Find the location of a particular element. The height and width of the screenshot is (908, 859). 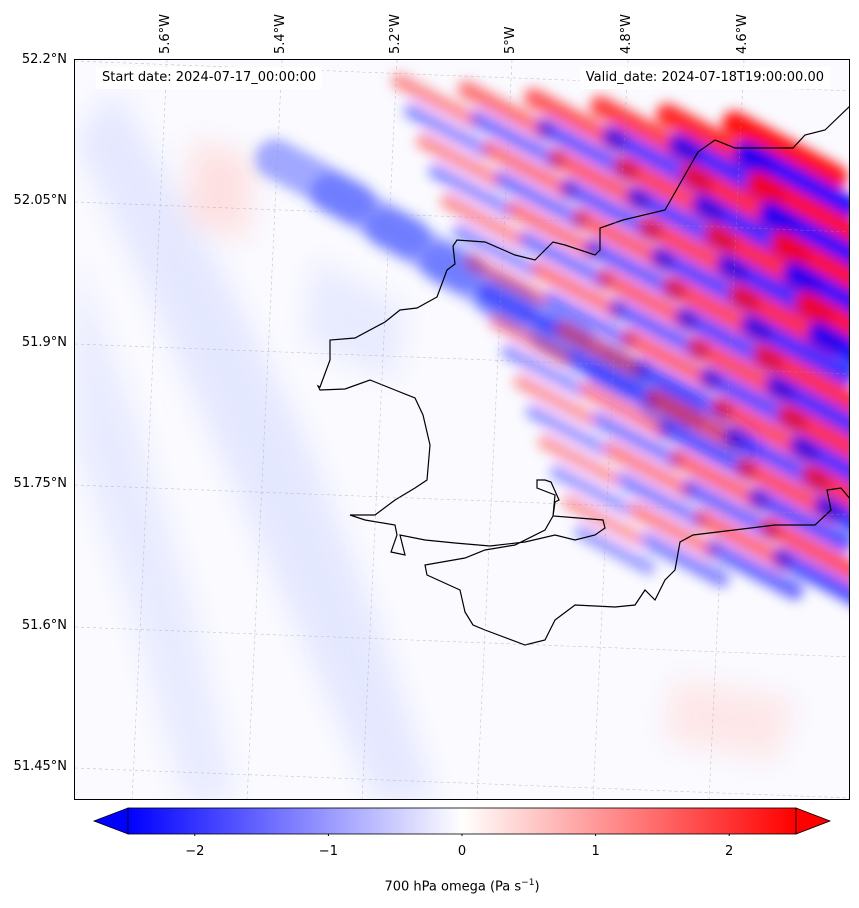

colorbar-tick-label: −2 is located at coordinates (195, 851).